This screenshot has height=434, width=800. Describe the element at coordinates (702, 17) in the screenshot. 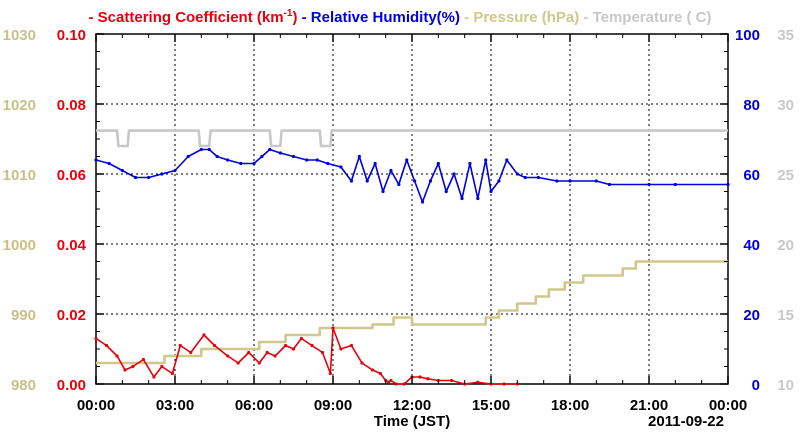

I see `legend-entry-tail: C)` at that location.